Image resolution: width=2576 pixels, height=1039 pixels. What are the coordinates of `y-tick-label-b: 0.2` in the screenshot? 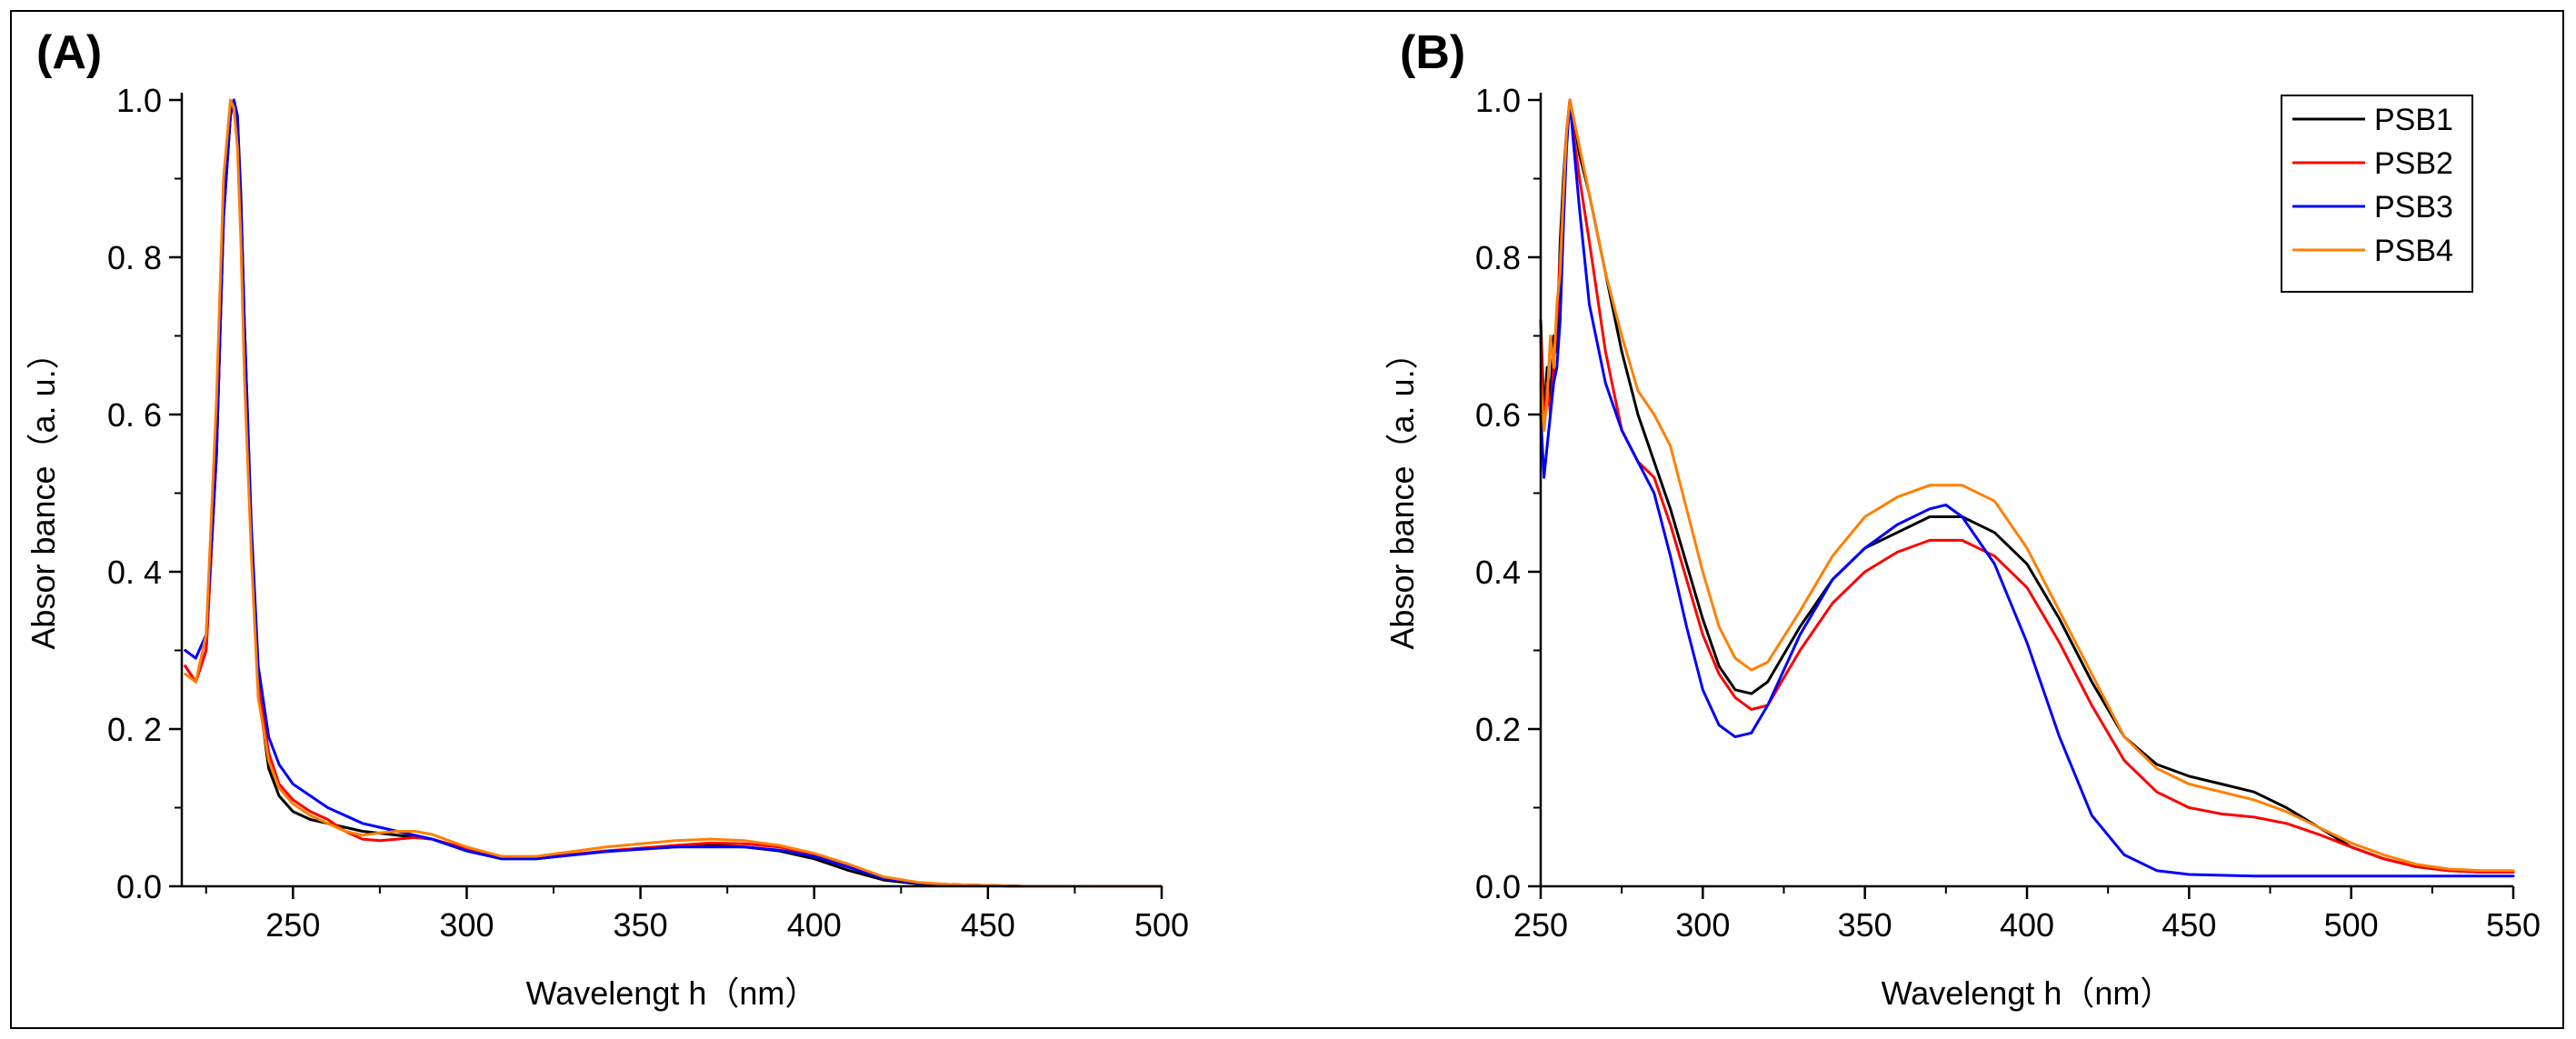 It's located at (1498, 729).